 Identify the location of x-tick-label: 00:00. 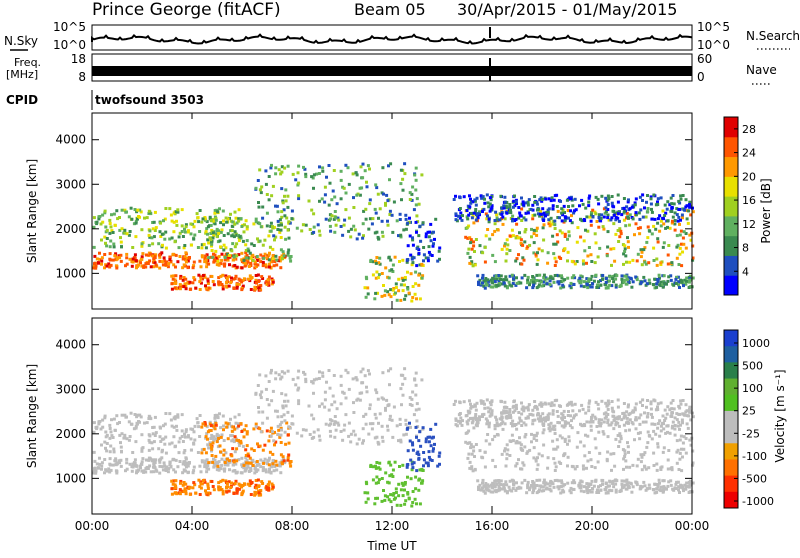
(92, 526).